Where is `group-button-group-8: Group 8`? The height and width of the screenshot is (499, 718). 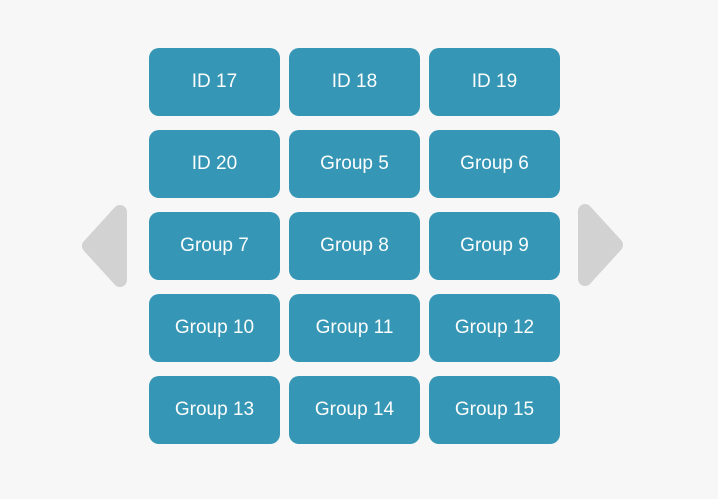 group-button-group-8: Group 8 is located at coordinates (354, 246).